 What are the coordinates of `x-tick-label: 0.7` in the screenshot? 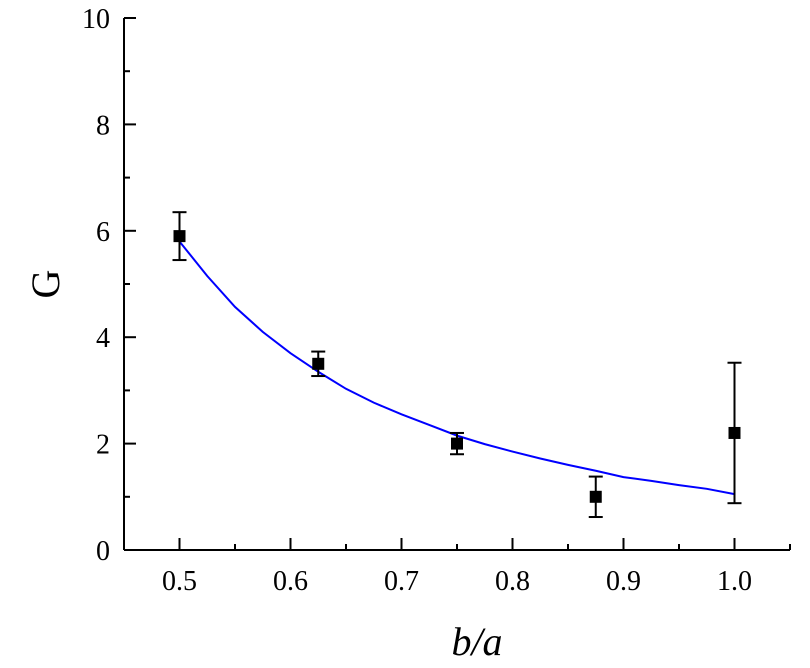 It's located at (401, 581).